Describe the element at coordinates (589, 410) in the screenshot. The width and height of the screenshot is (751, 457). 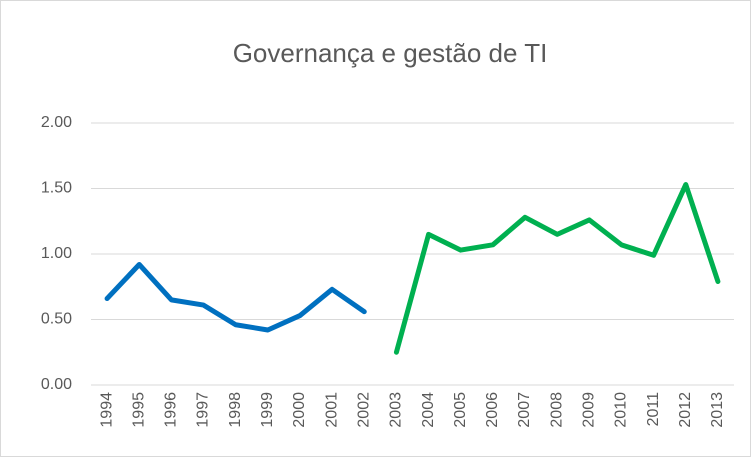
I see `x-tick-label: 2009` at that location.